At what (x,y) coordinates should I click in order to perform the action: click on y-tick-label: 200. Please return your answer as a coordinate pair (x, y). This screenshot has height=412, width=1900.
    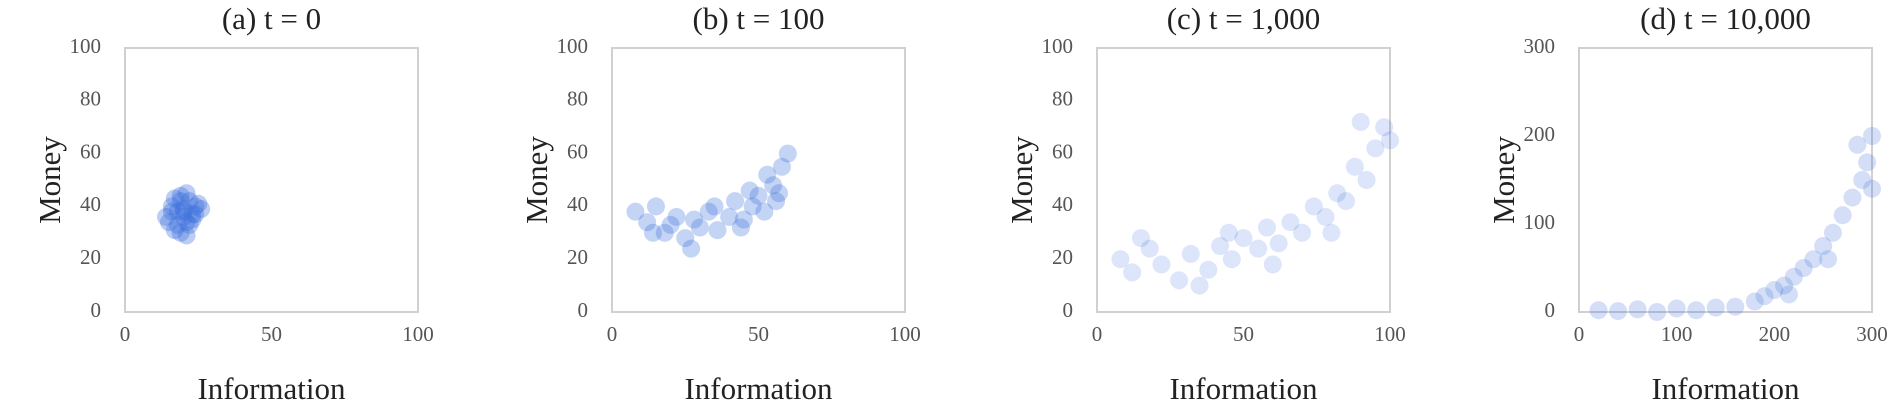
    Looking at the image, I should click on (1540, 134).